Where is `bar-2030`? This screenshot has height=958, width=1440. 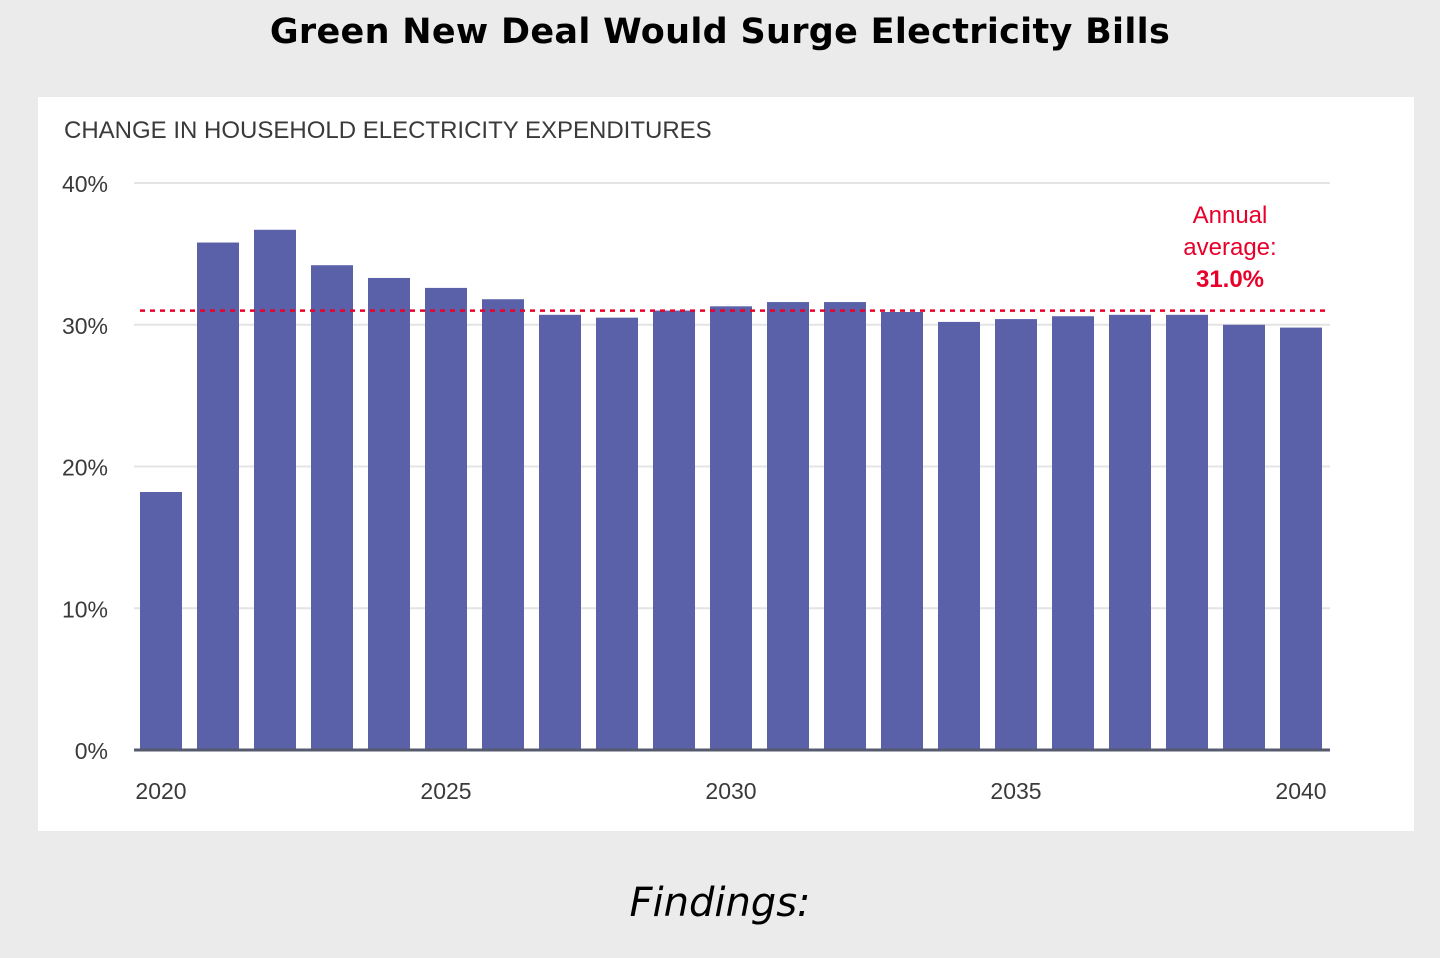
bar-2030 is located at coordinates (731, 528).